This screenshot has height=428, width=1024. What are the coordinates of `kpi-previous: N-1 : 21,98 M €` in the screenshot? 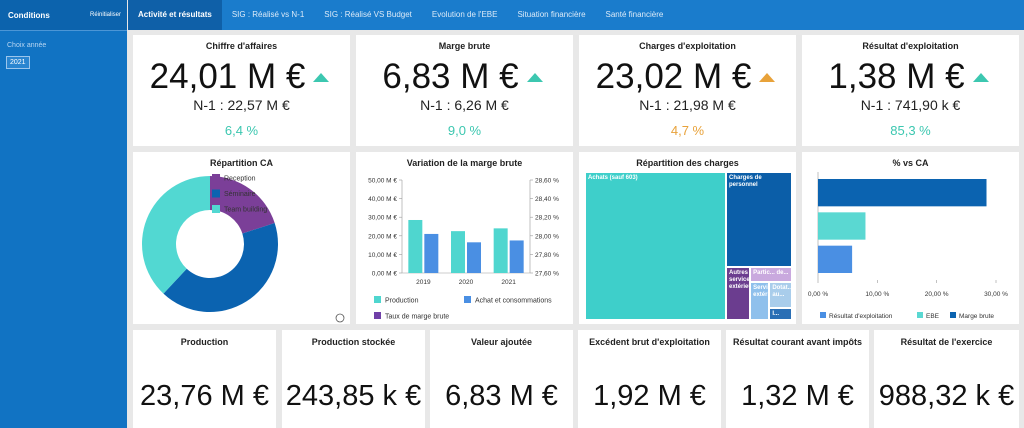 It's located at (687, 105).